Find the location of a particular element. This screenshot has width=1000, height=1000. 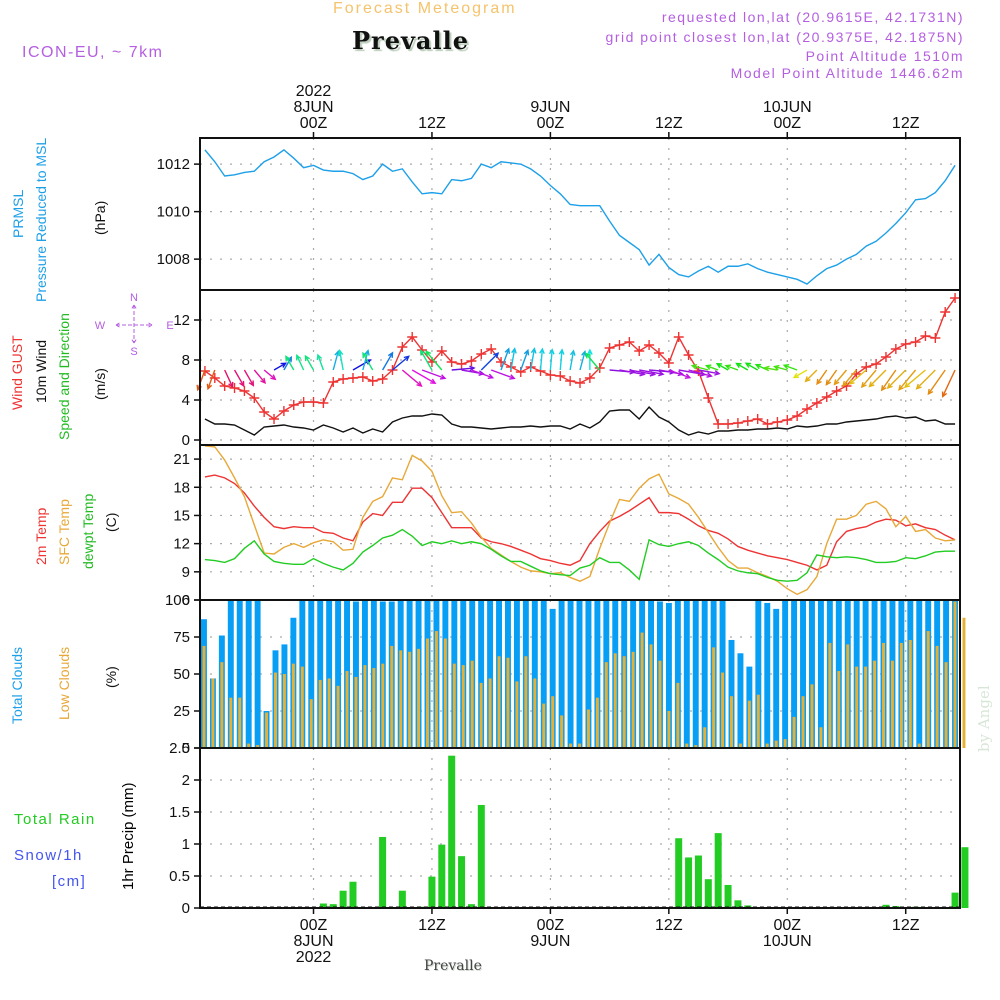

precip-panel-frame is located at coordinates (580, 828).